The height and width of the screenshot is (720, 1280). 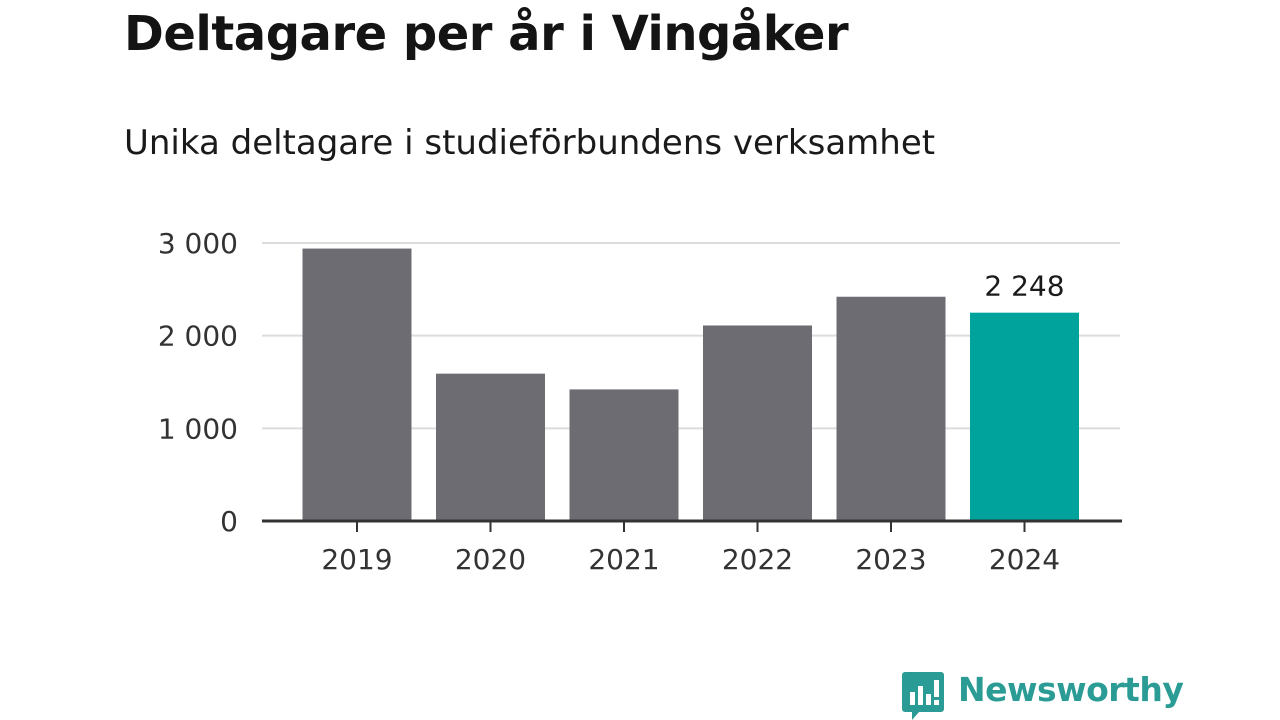 What do you see at coordinates (356, 559) in the screenshot?
I see `x-tick-label: 2019` at bounding box center [356, 559].